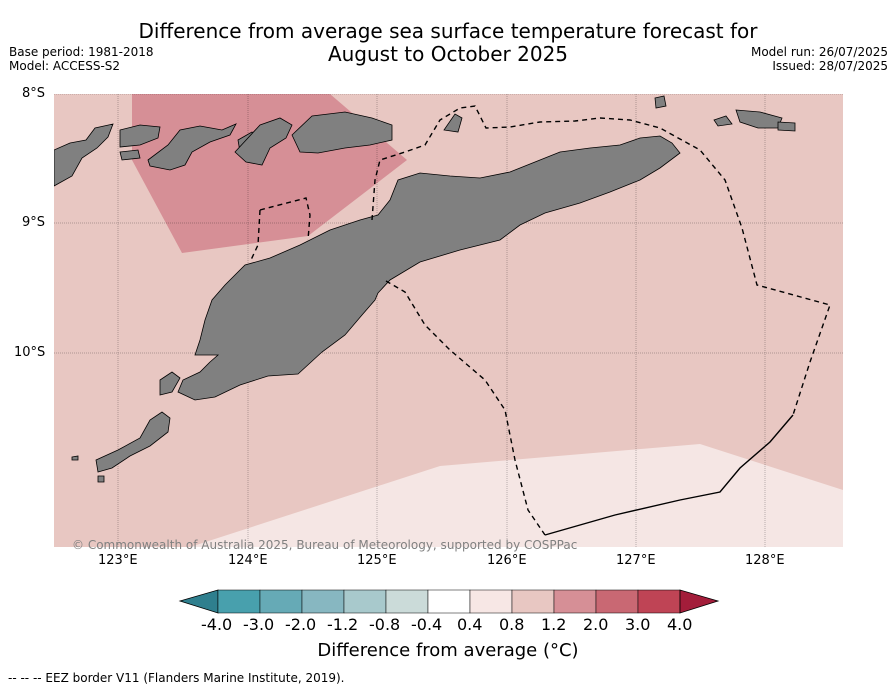 This screenshot has width=896, height=690. Describe the element at coordinates (263, 141) in the screenshot. I see `alor-island` at that location.